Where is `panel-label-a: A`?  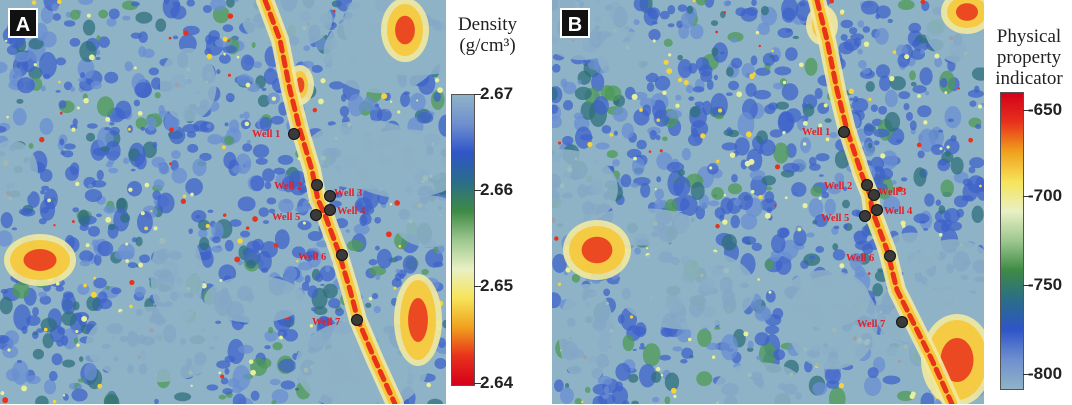
panel-label-a: A is located at coordinates (23, 23).